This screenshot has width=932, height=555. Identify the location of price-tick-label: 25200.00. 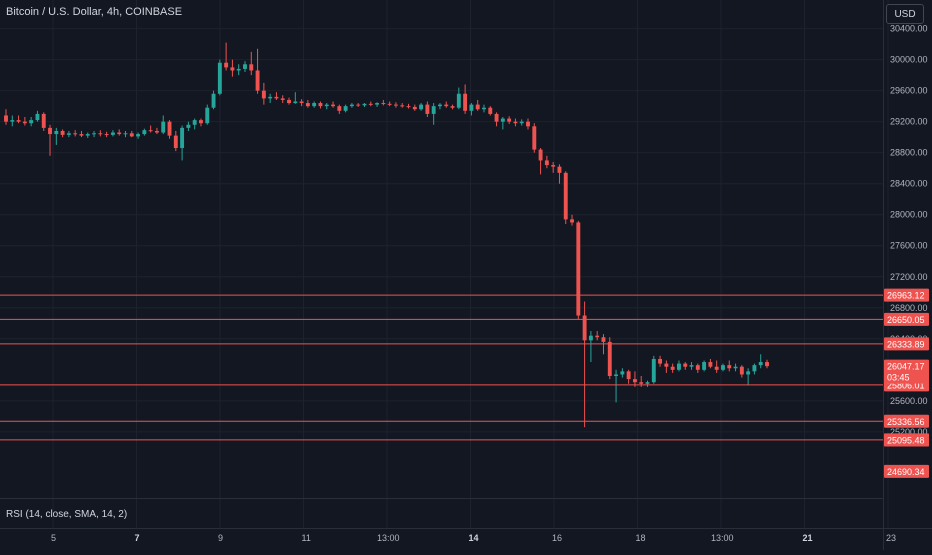
(909, 432).